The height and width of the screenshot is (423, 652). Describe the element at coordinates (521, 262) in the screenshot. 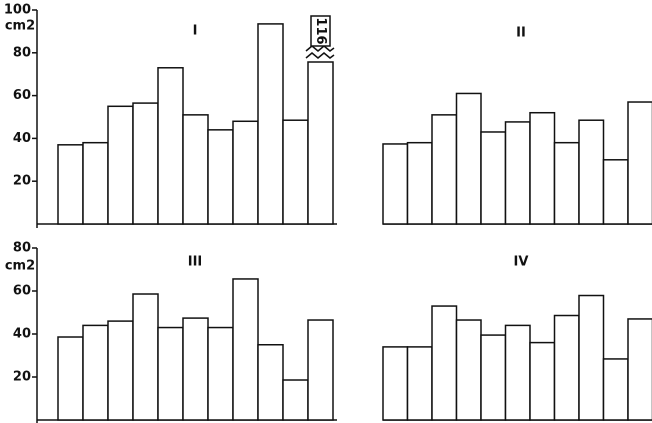

I see `panel-title: IV` at that location.